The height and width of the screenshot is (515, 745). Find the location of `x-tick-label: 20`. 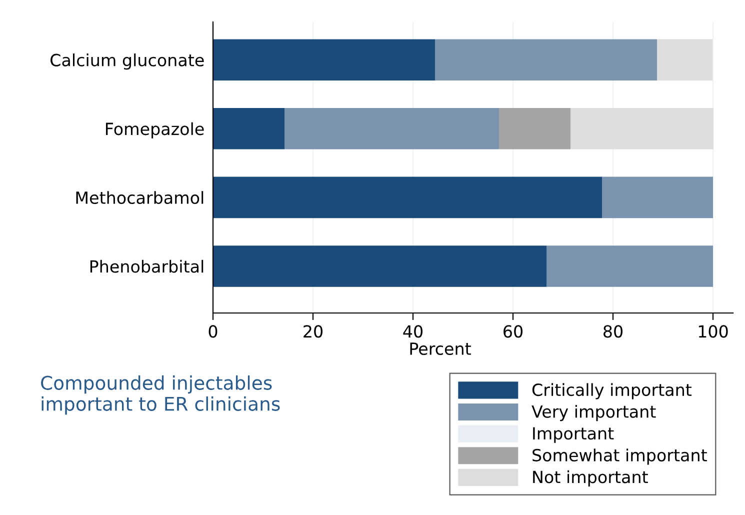

x-tick-label: 20 is located at coordinates (313, 331).